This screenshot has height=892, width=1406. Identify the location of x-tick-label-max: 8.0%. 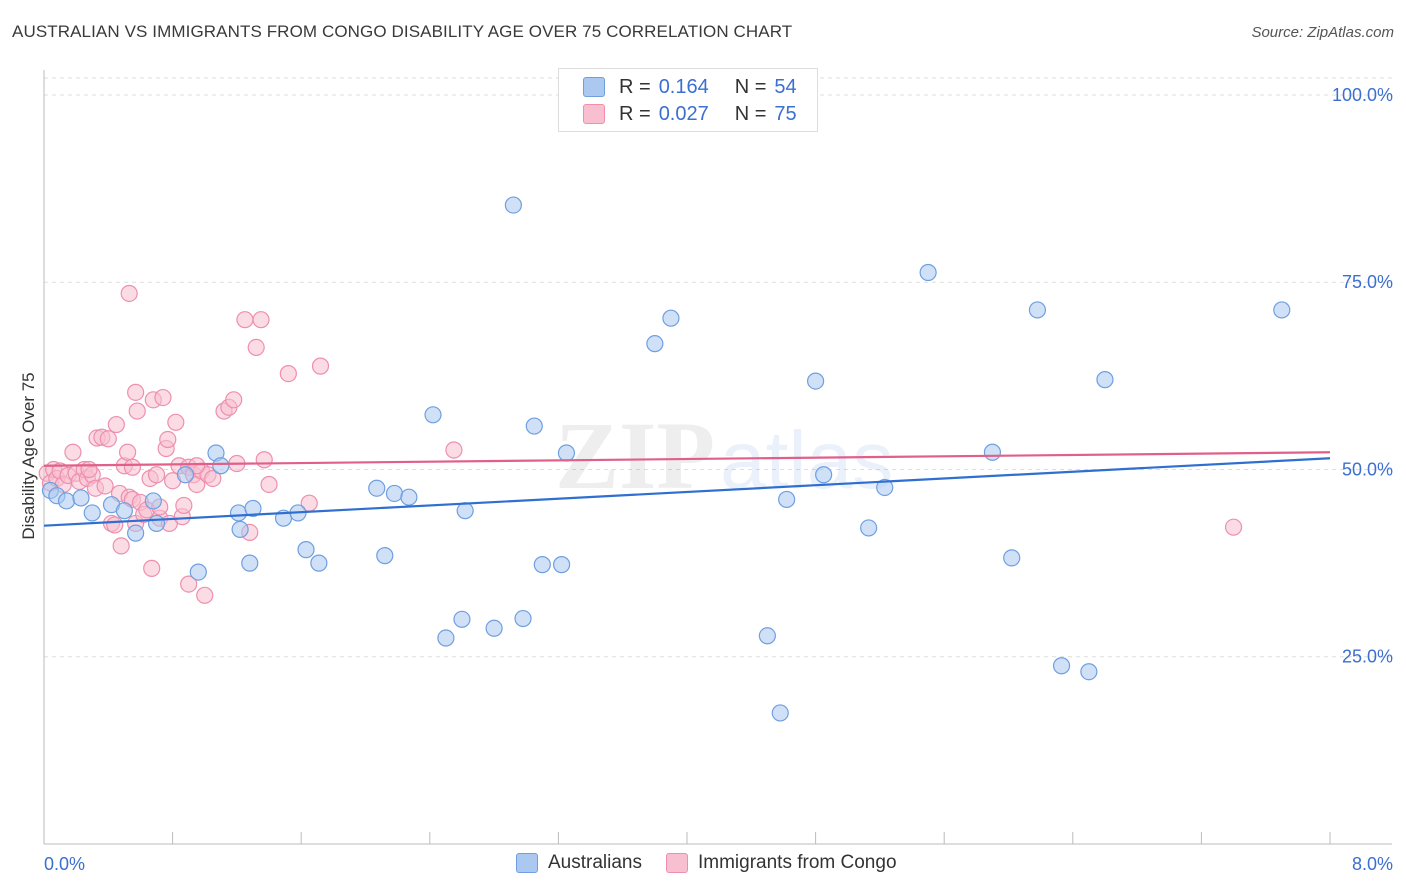
(1372, 864).